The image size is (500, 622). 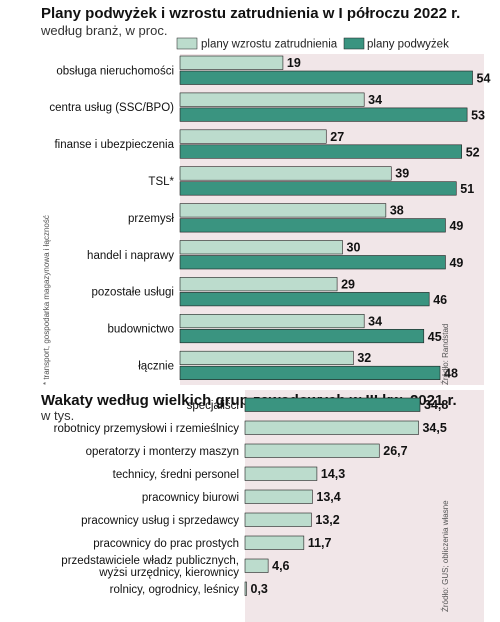 I want to click on chart1-value-employment: 30, so click(x=354, y=248).